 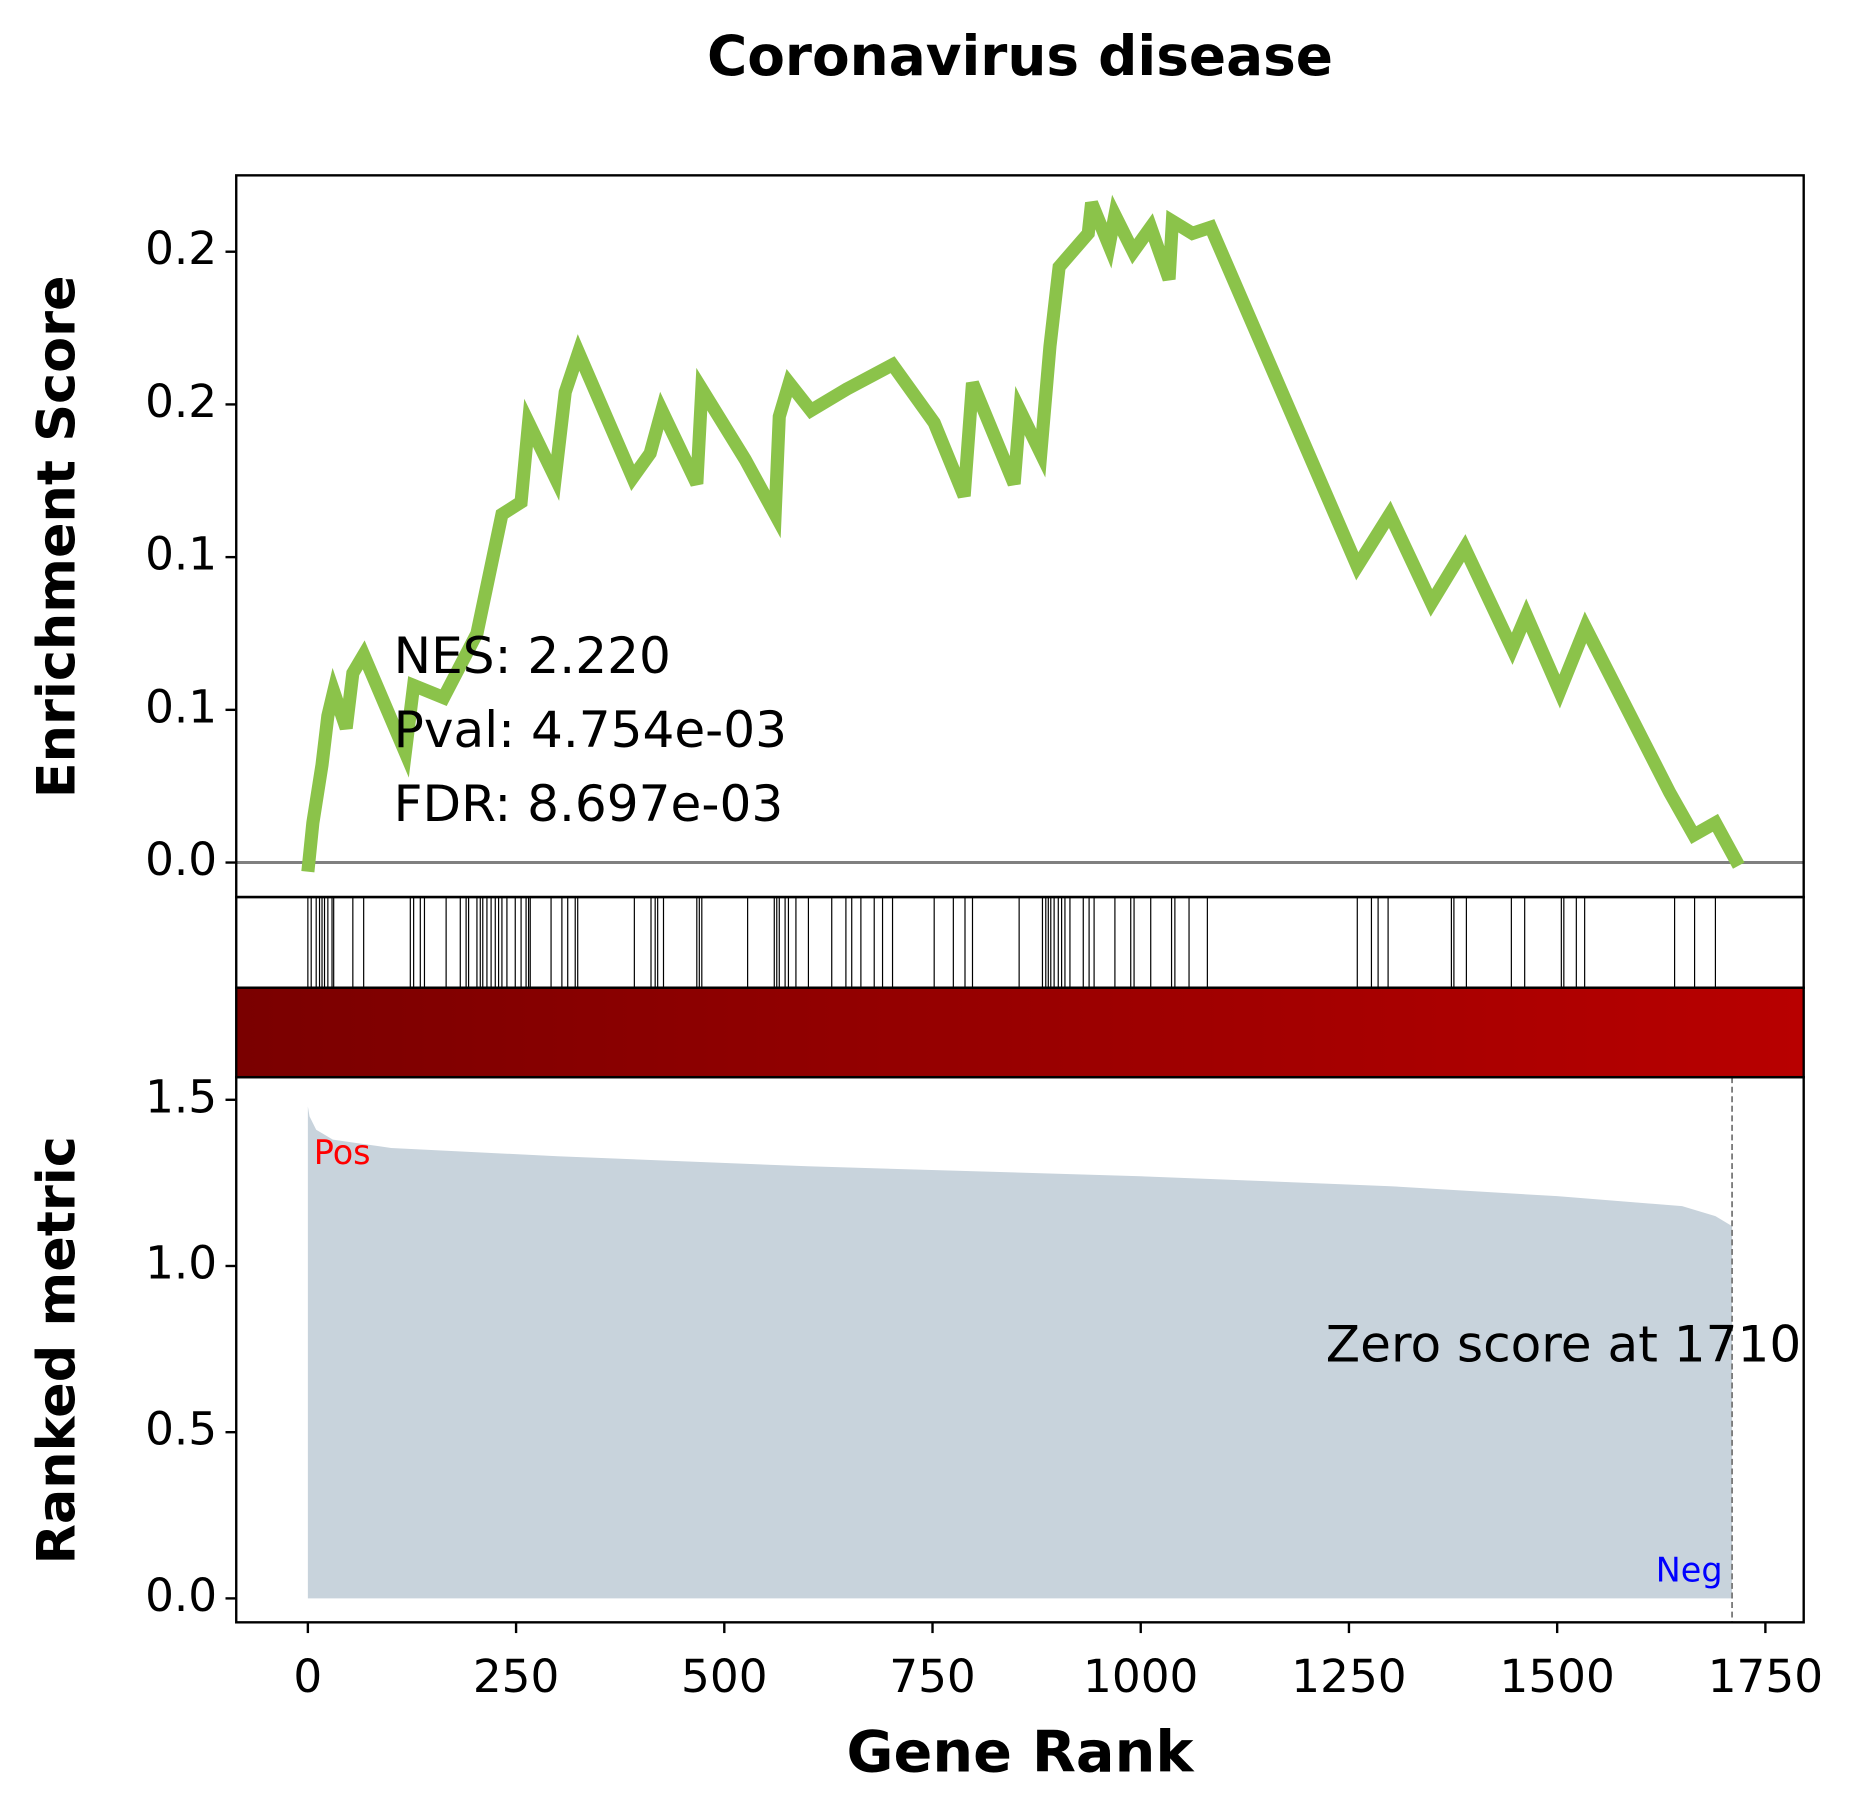 What do you see at coordinates (590, 729) in the screenshot?
I see `stat-label: Pval: 4.754e-03` at bounding box center [590, 729].